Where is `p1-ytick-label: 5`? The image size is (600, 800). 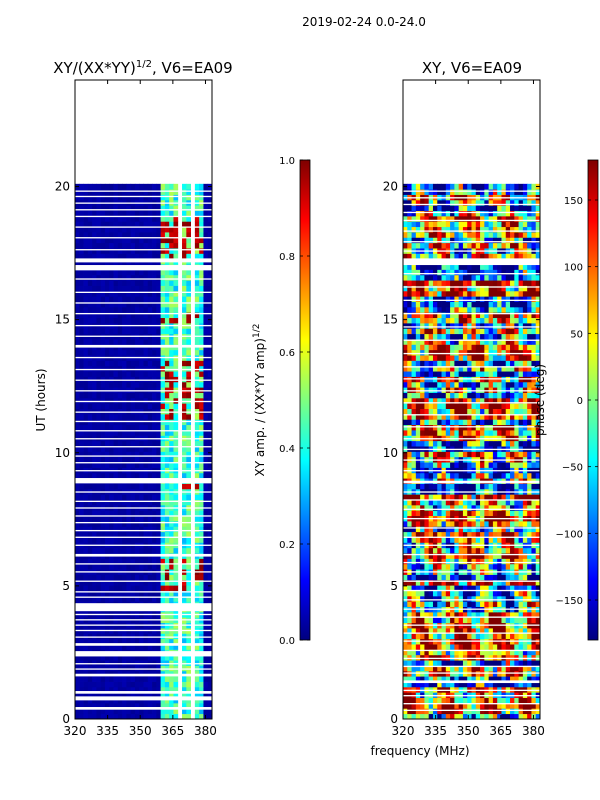 p1-ytick-label: 5 is located at coordinates (66, 586).